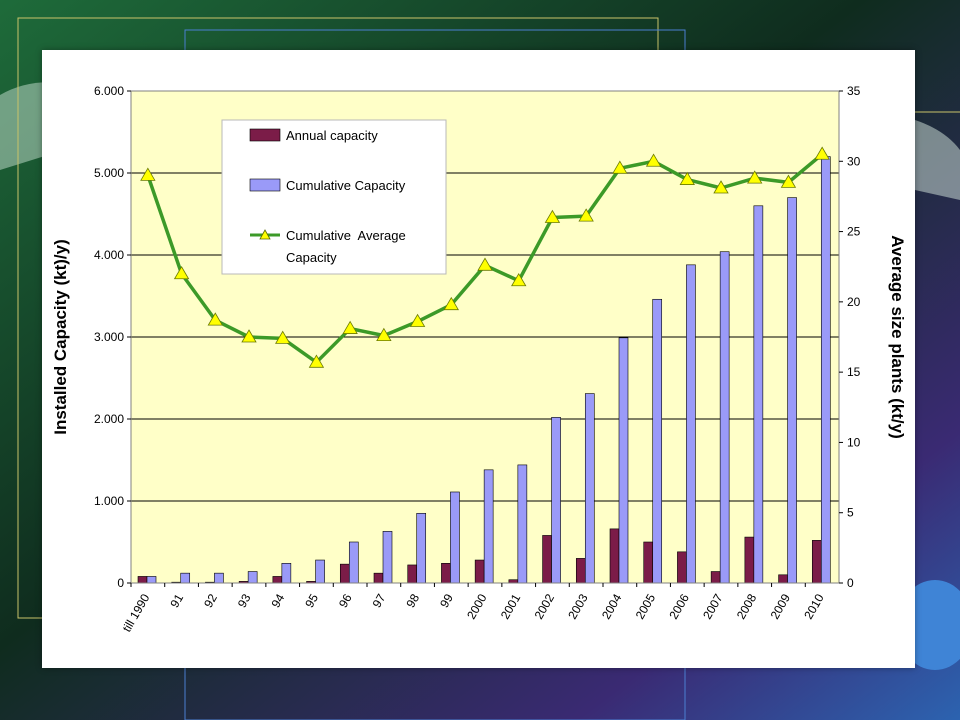 This screenshot has width=960, height=720. What do you see at coordinates (612, 606) in the screenshot?
I see `x-tick-label: 2004` at bounding box center [612, 606].